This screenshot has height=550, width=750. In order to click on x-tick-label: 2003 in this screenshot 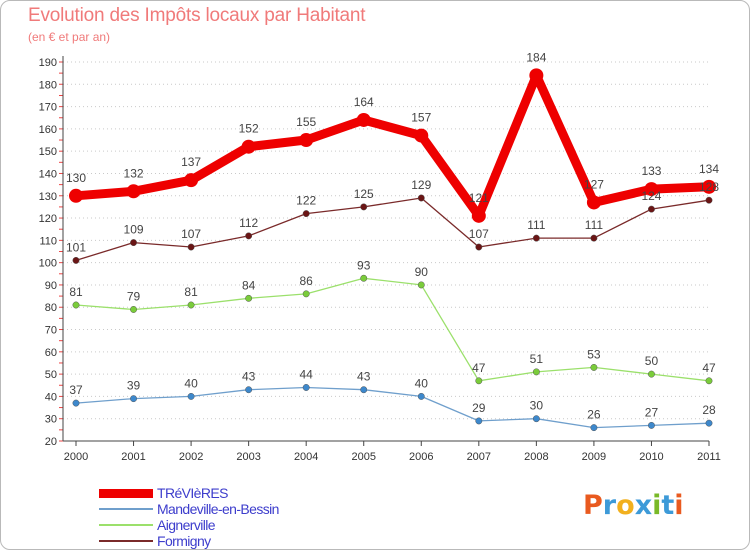, I will do `click(248, 457)`.